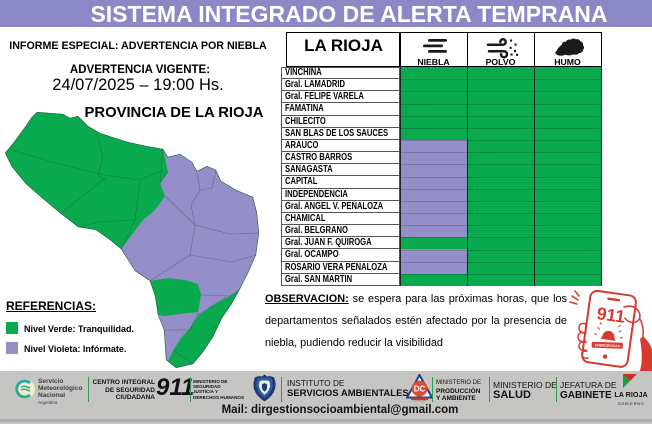 The image size is (652, 424). What do you see at coordinates (420, 400) in the screenshot?
I see `svg-text: LA RIOJA` at bounding box center [420, 400].